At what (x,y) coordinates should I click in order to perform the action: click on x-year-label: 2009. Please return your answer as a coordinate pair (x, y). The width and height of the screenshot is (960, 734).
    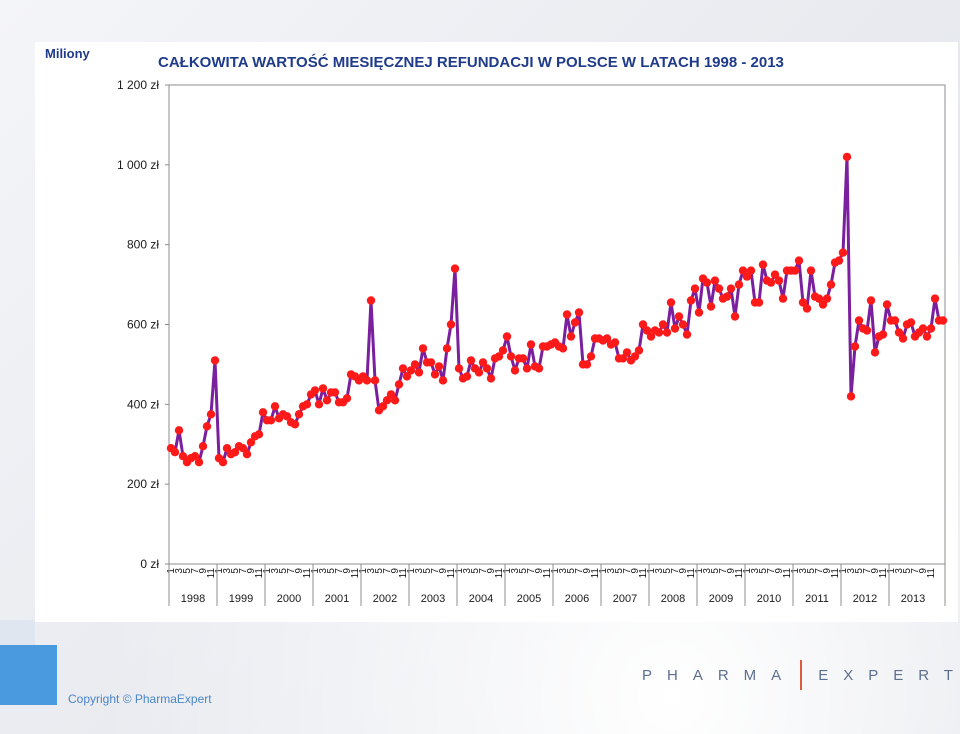
    Looking at the image, I should click on (721, 599).